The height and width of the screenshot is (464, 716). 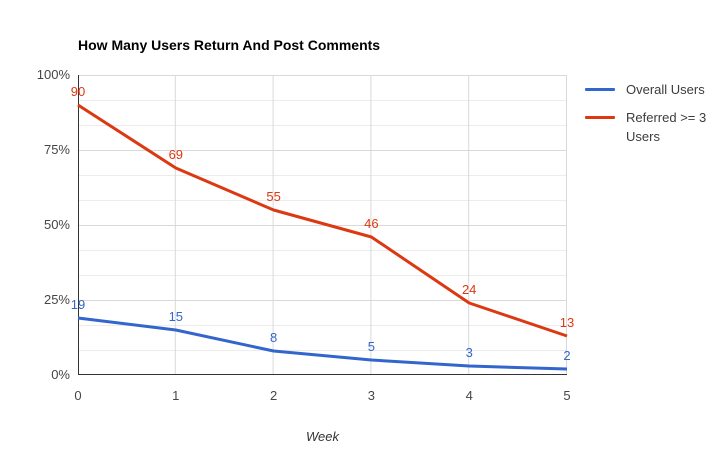 What do you see at coordinates (56, 149) in the screenshot?
I see `y-tick-label: 75%` at bounding box center [56, 149].